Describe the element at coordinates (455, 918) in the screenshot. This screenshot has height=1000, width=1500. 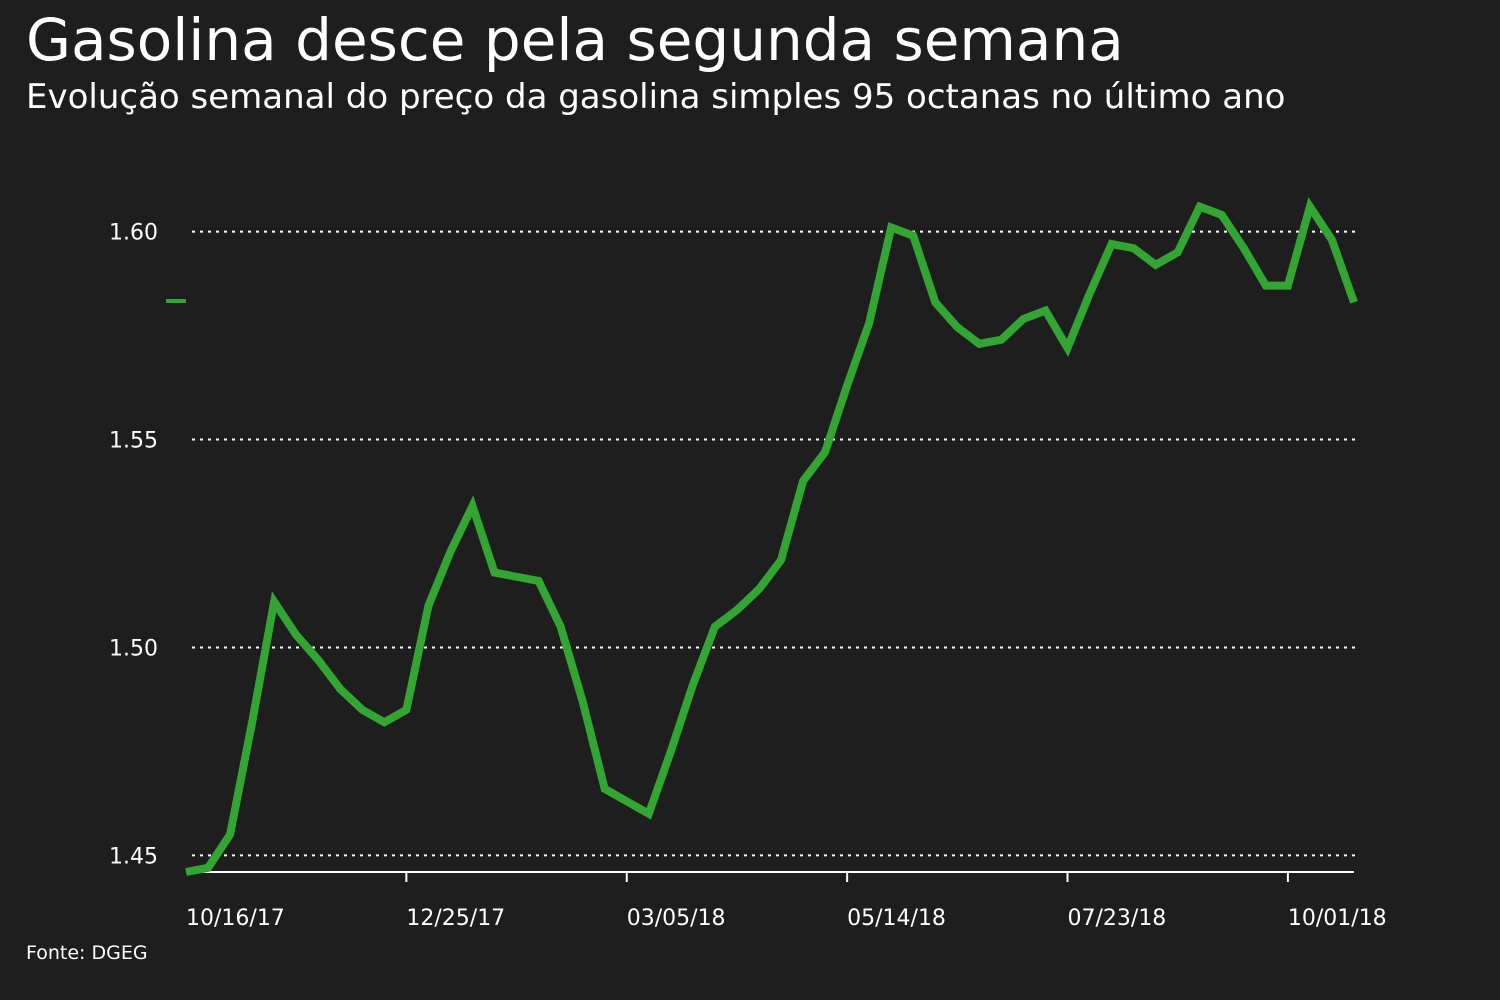
I see `x-tick-label: 12/25/17` at that location.